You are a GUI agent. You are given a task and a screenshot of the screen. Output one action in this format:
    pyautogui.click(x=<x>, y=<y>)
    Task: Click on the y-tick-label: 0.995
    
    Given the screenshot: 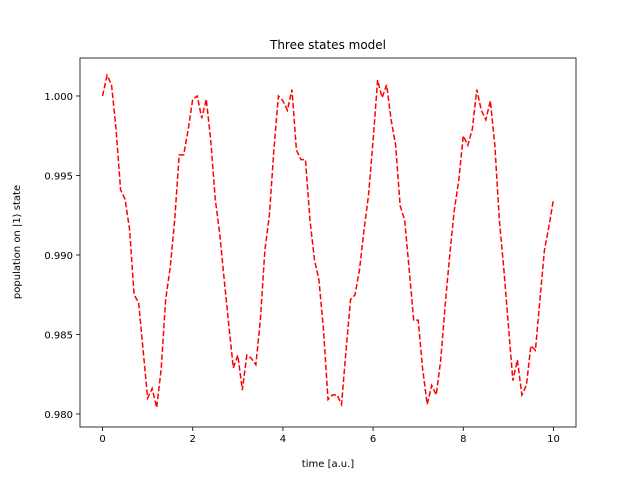 What is the action you would take?
    pyautogui.click(x=58, y=176)
    